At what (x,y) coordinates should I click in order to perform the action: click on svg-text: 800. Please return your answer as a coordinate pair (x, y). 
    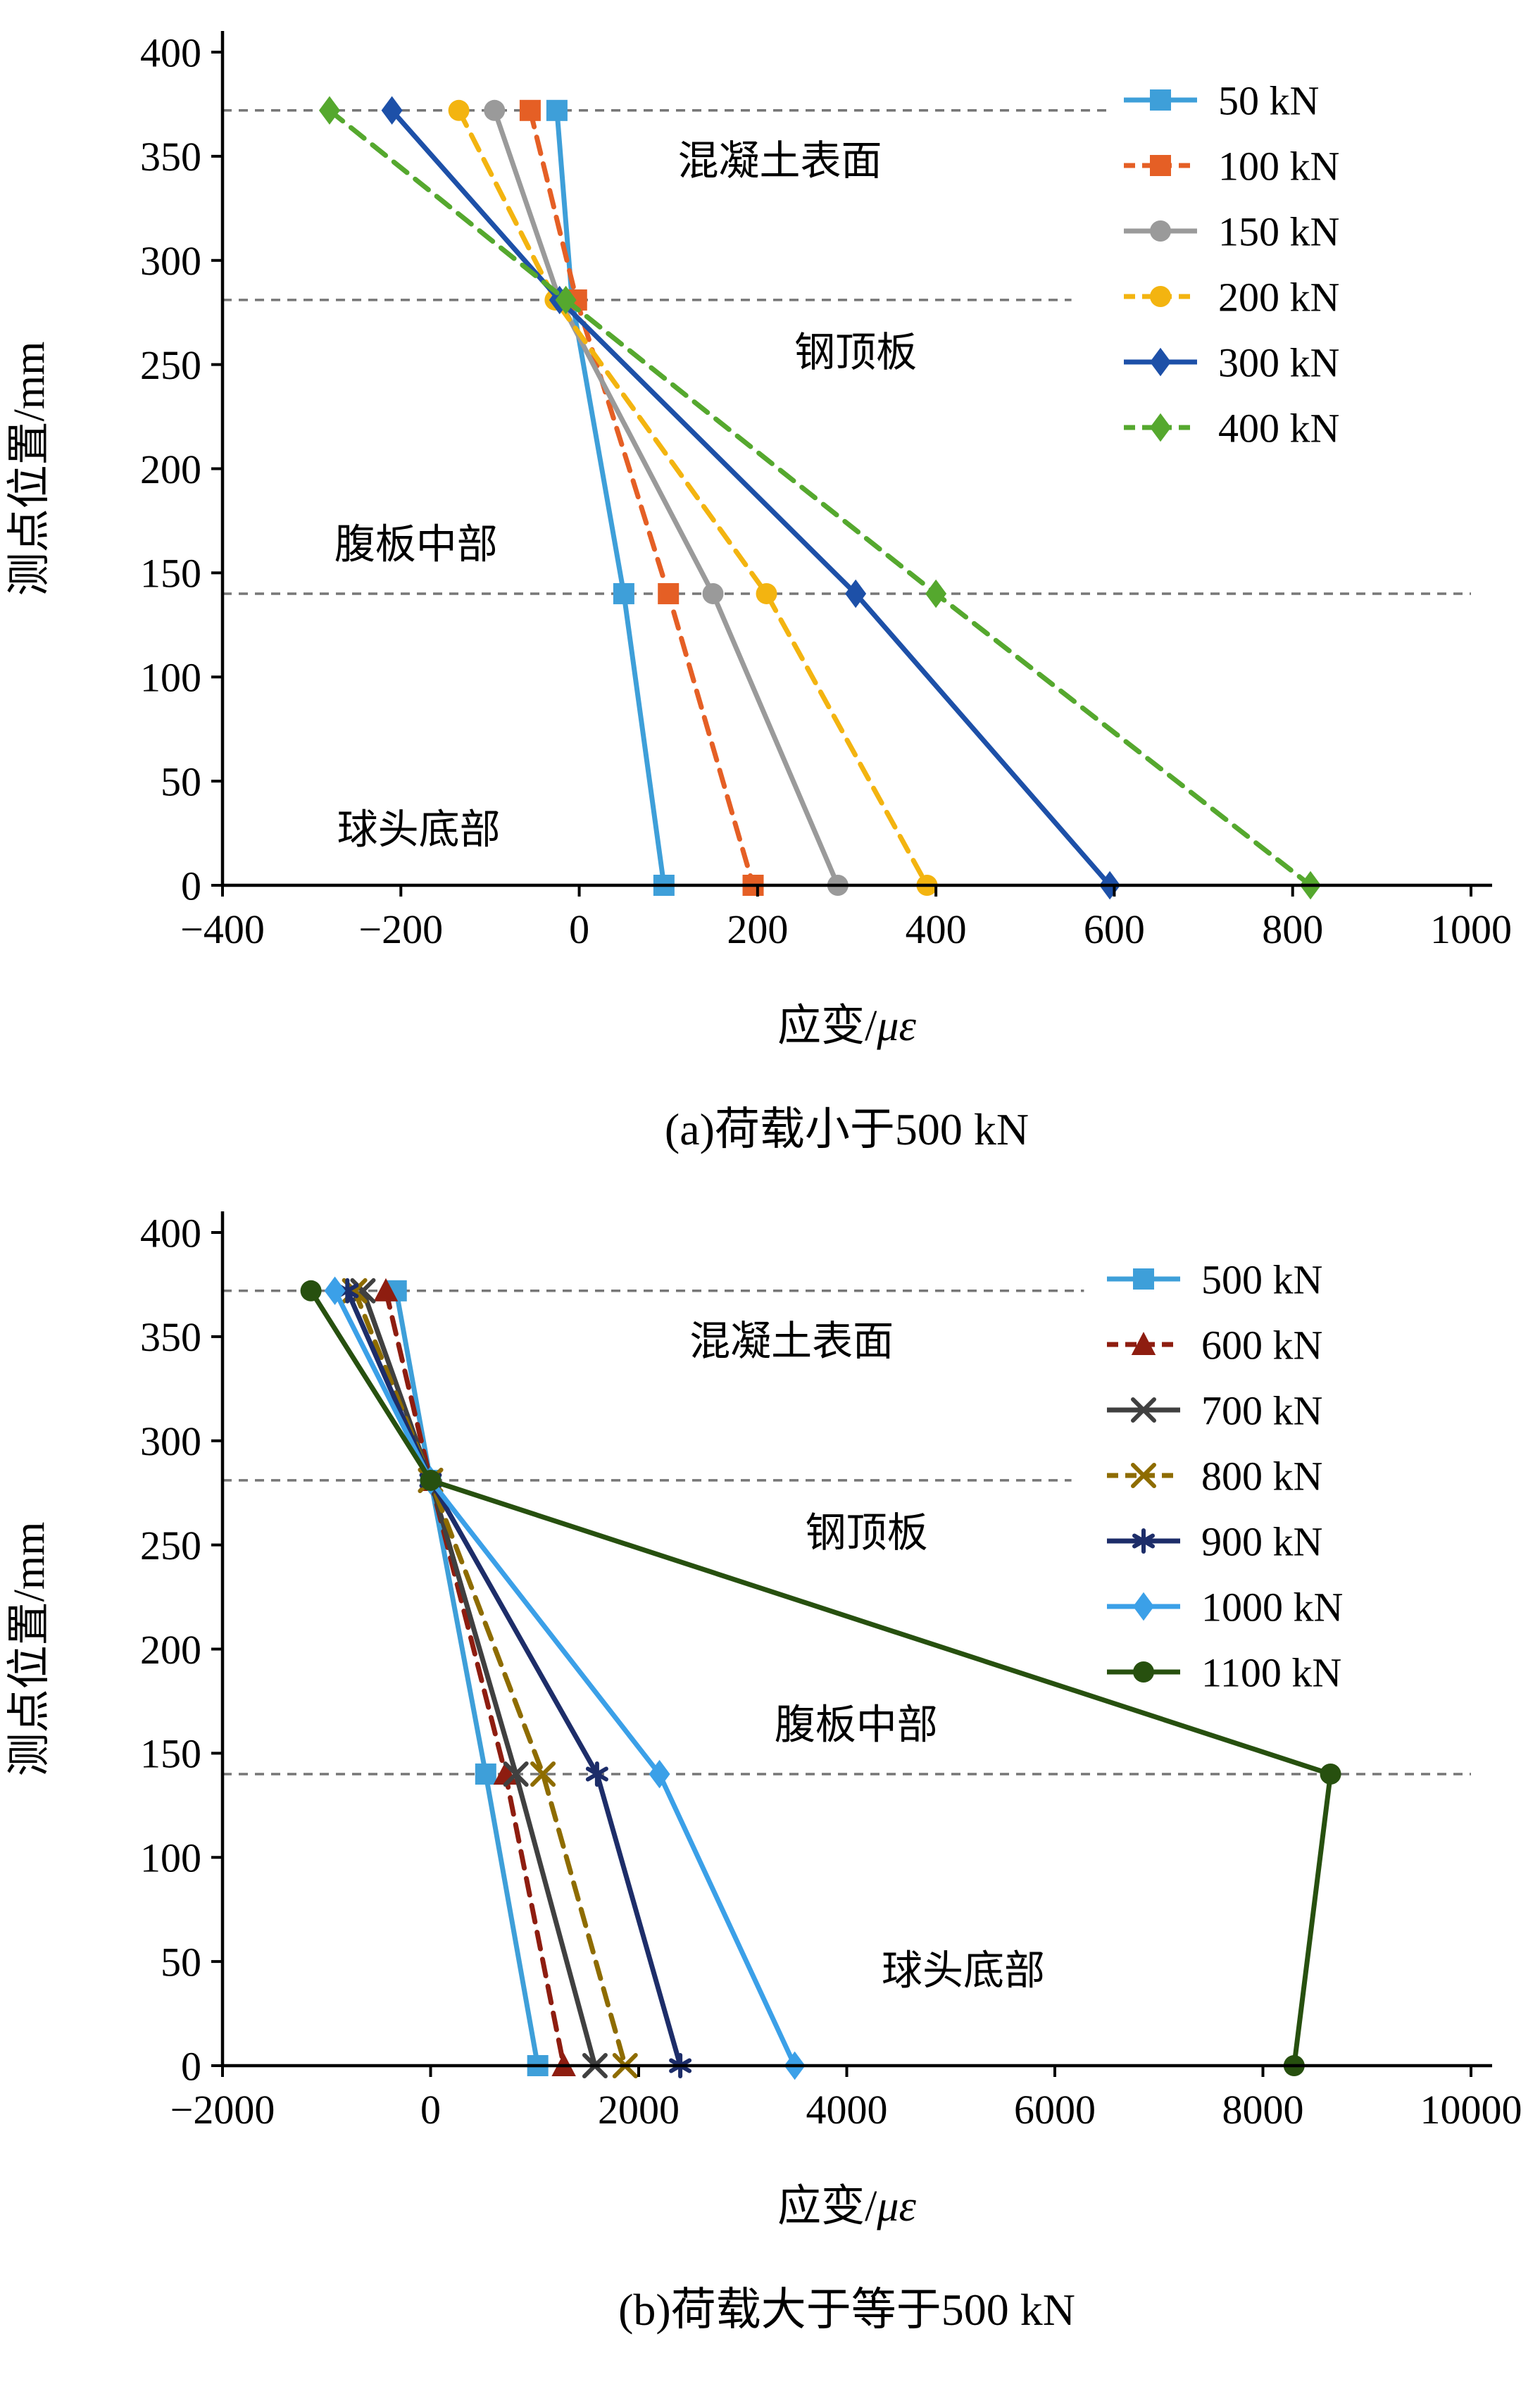
    Looking at the image, I should click on (1292, 929).